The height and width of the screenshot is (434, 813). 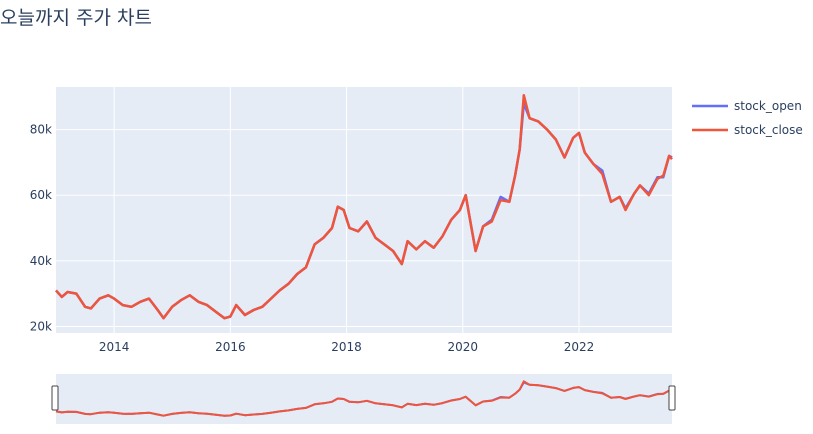 I want to click on chart-title: 오늘까지 주가 차트, so click(x=76, y=18).